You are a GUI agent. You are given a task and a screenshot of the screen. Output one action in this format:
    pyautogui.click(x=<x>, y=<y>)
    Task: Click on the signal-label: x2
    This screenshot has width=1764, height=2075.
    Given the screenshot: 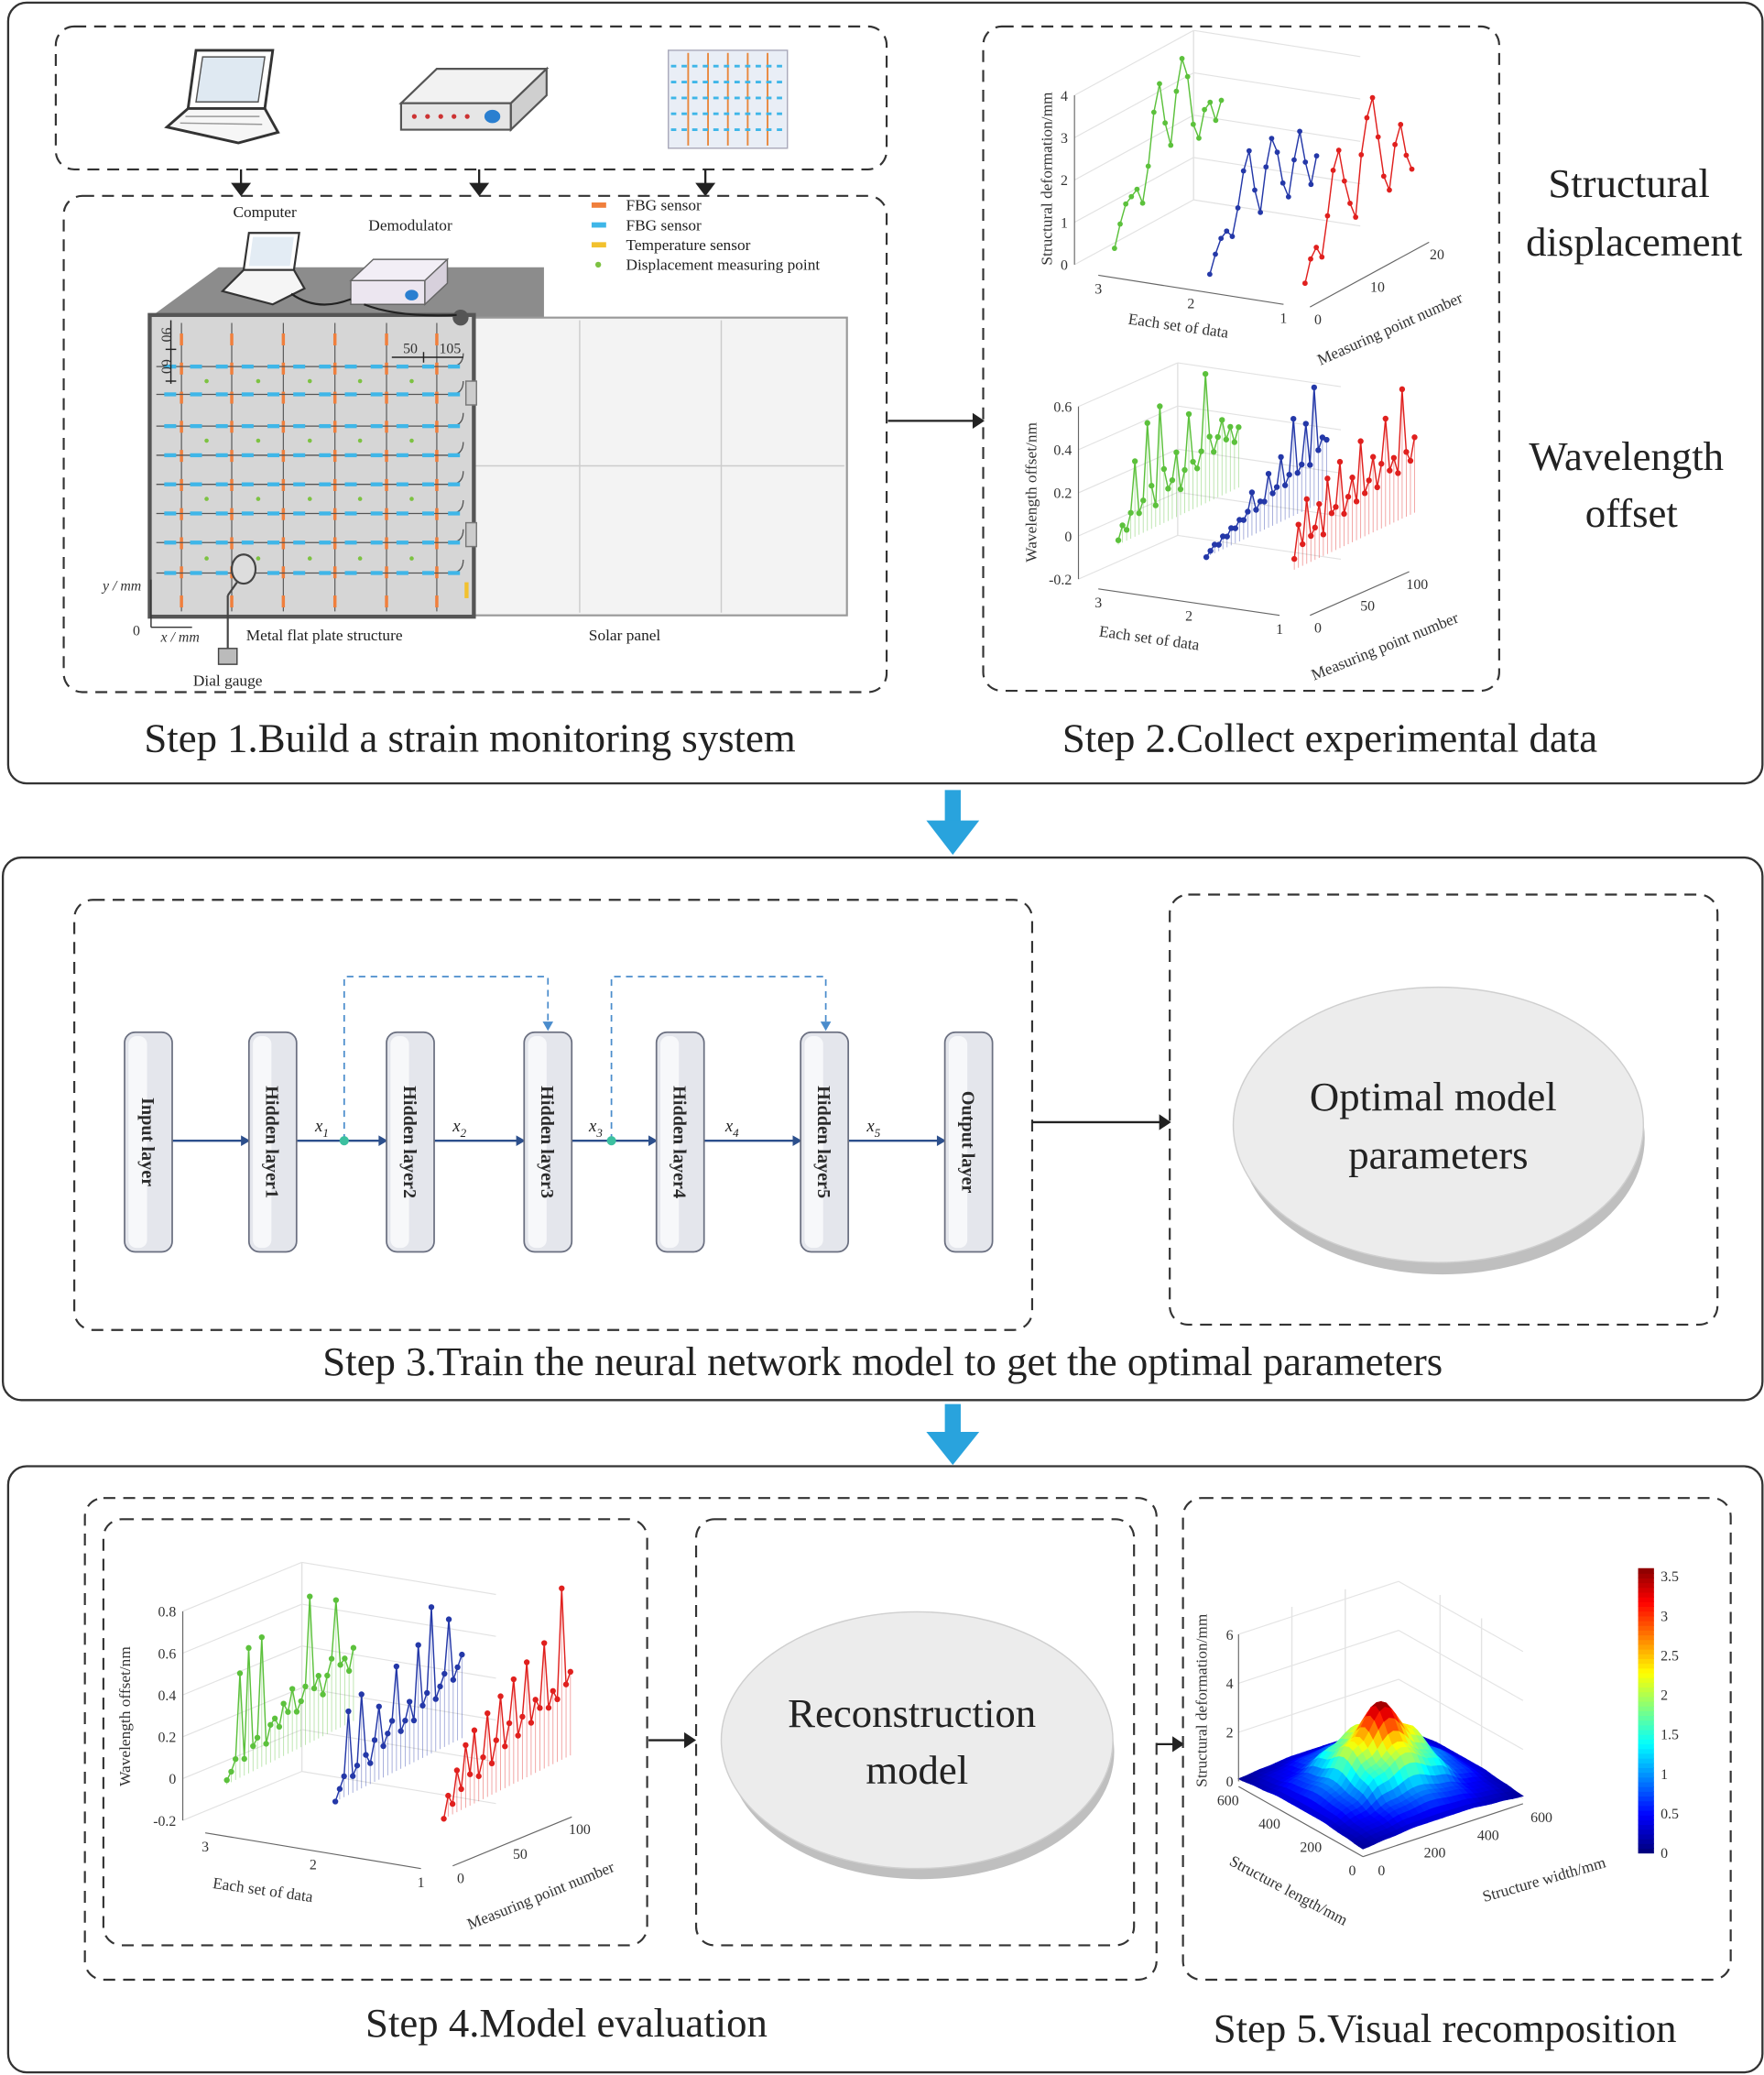 What is the action you would take?
    pyautogui.click(x=459, y=1128)
    